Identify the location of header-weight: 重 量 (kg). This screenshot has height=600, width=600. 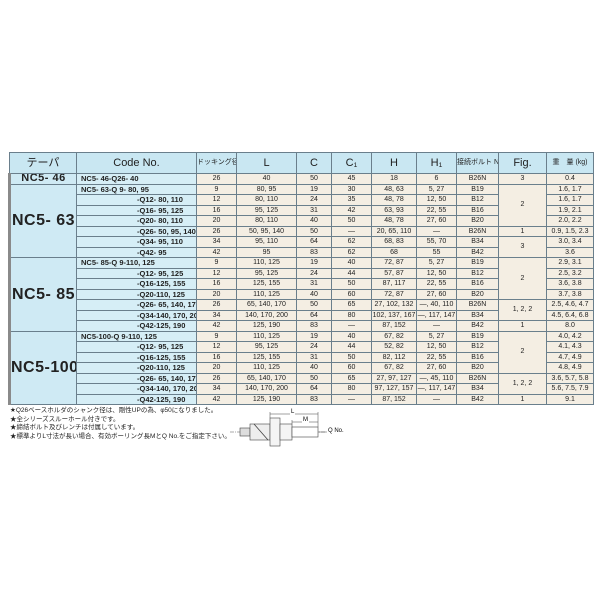
(570, 163).